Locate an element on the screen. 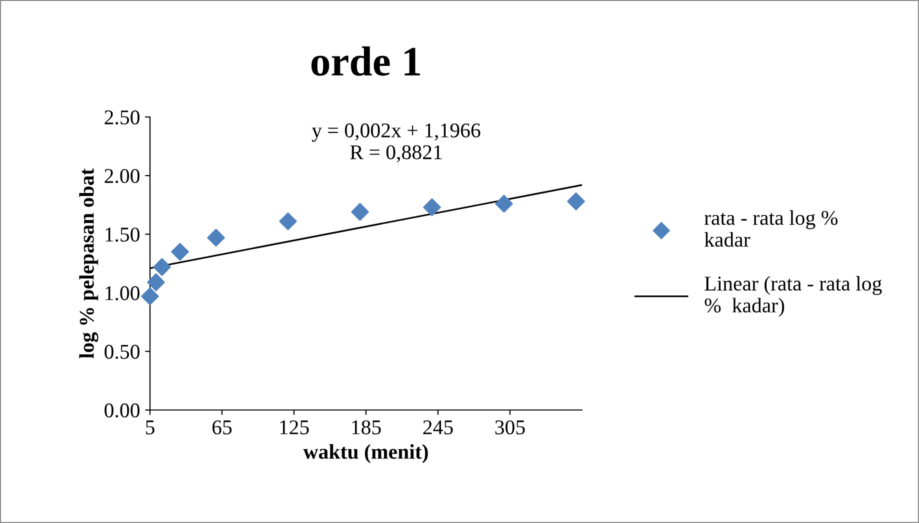 The height and width of the screenshot is (523, 919). y-axis-title: log % pelepasan obat is located at coordinates (88, 263).